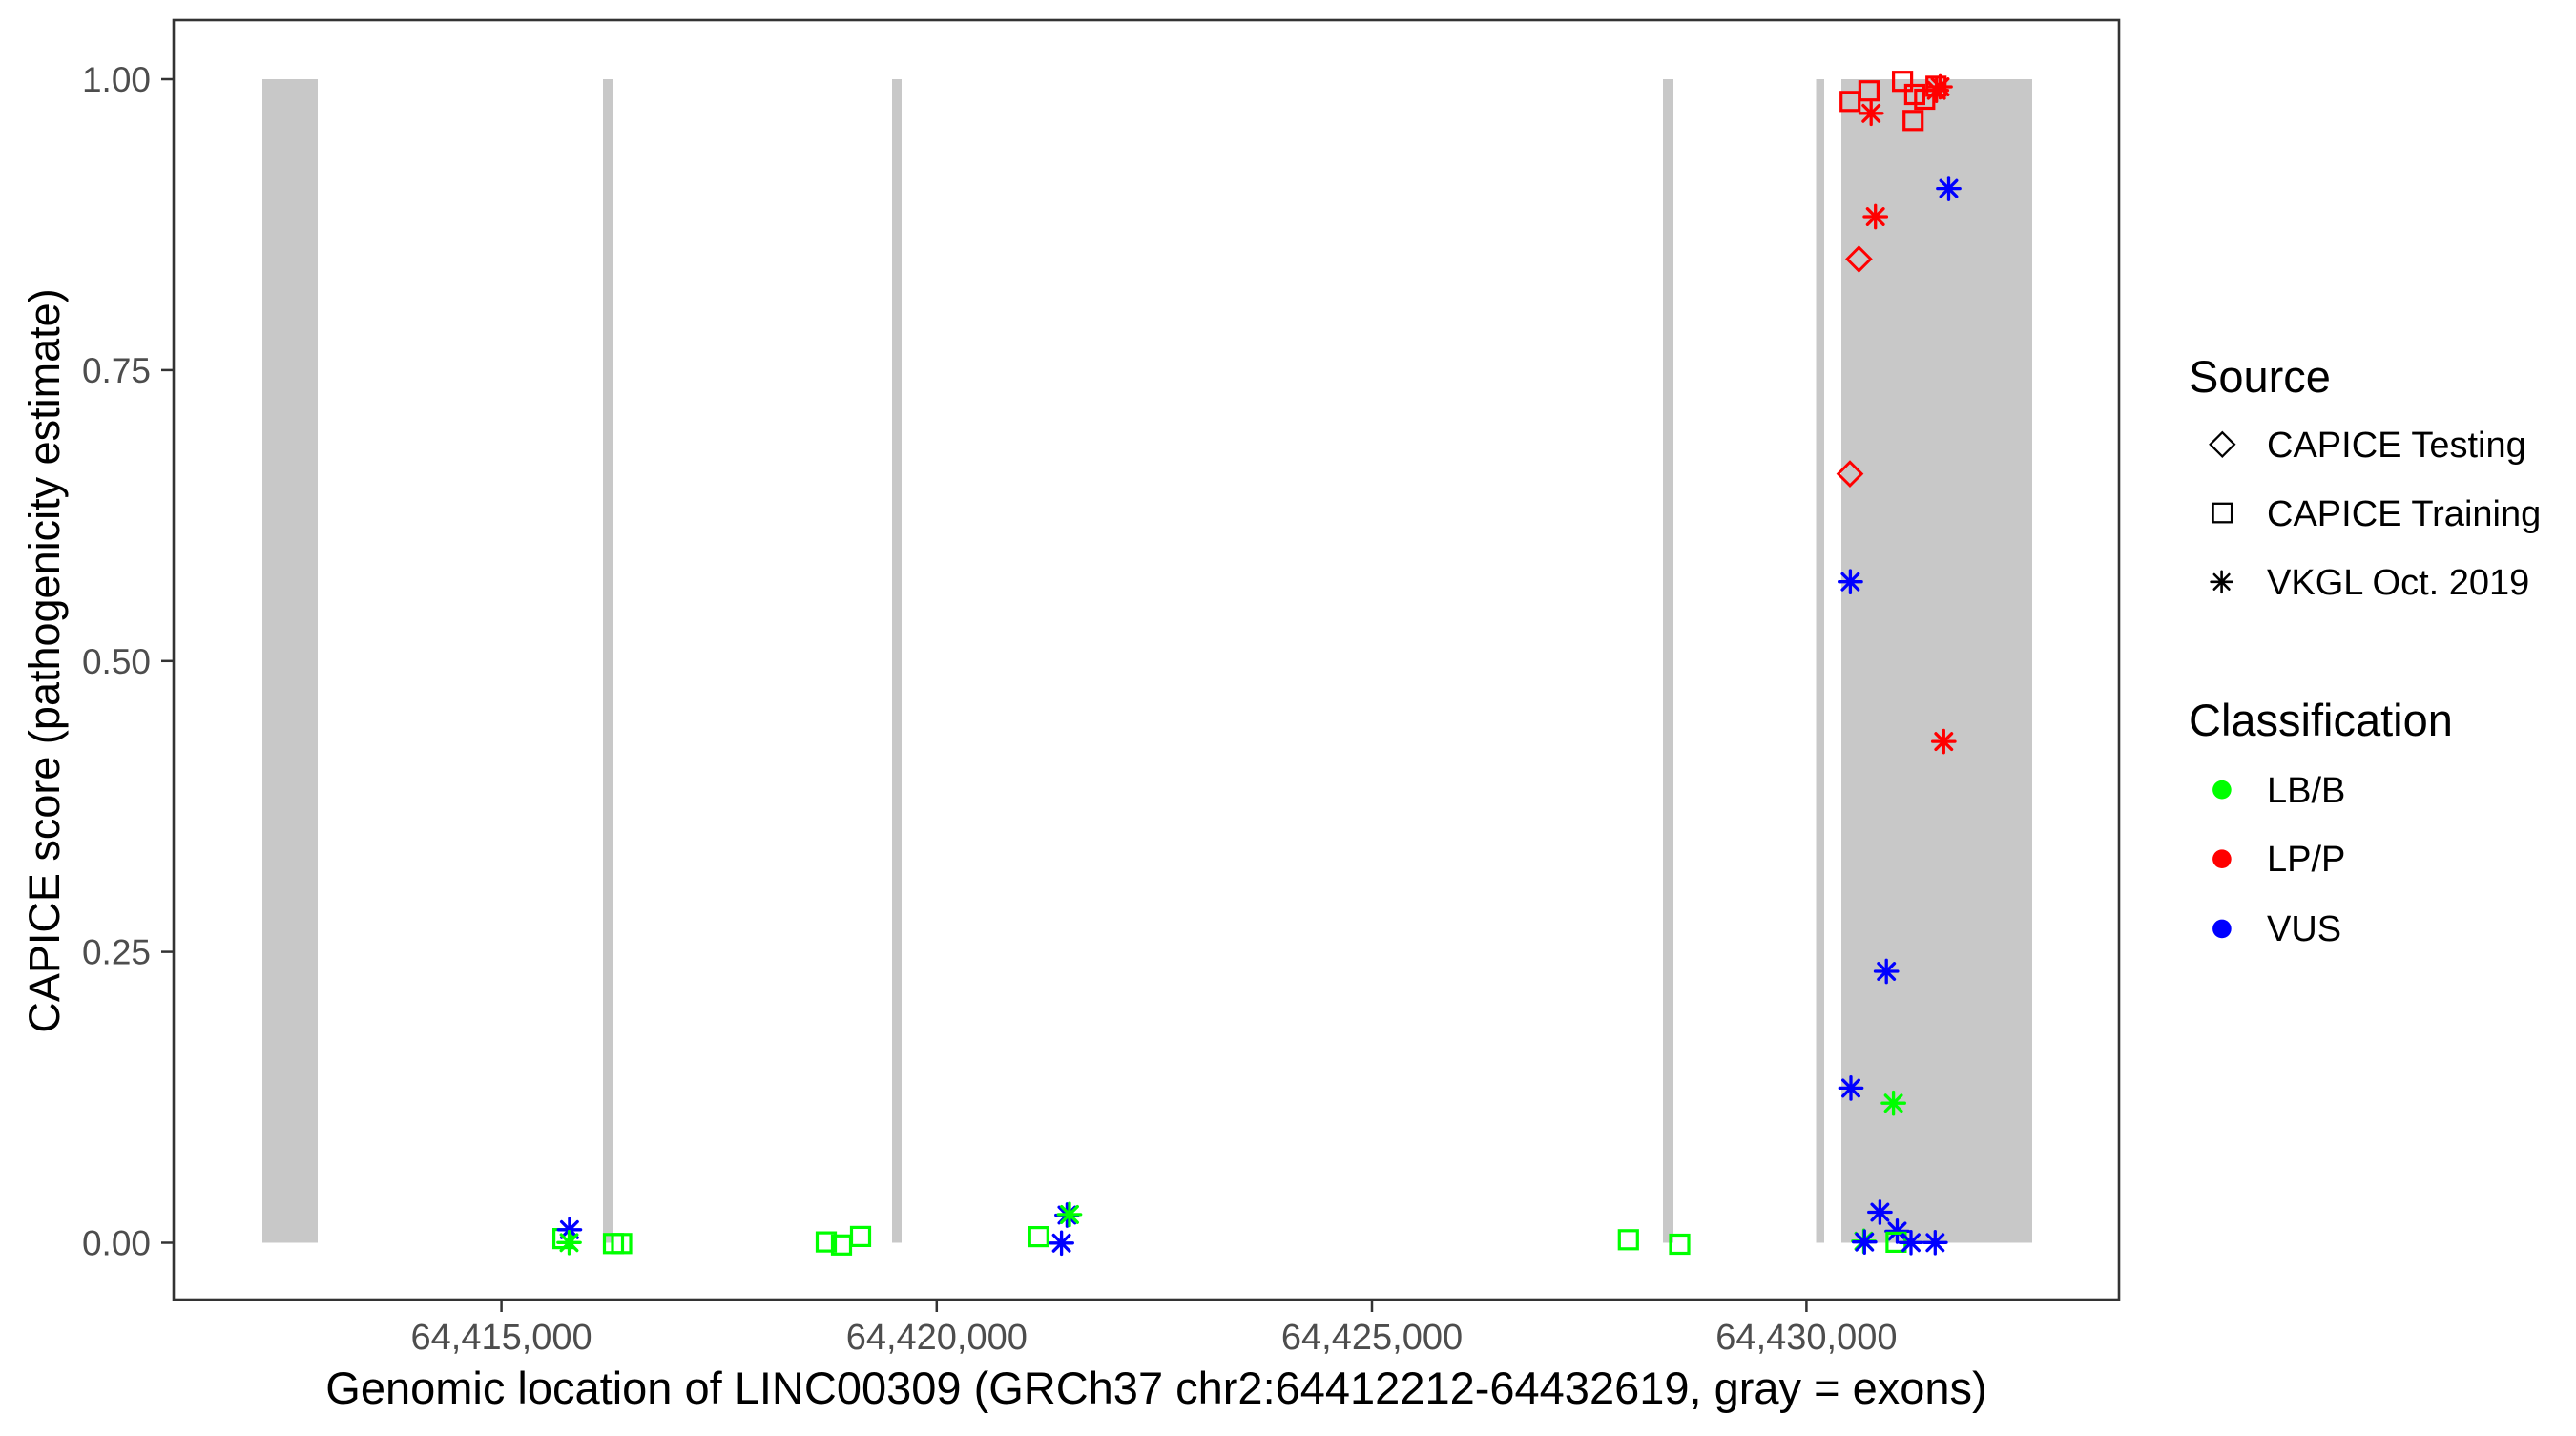 This screenshot has width=2576, height=1436. What do you see at coordinates (2304, 929) in the screenshot?
I see `svg-text: VUS` at bounding box center [2304, 929].